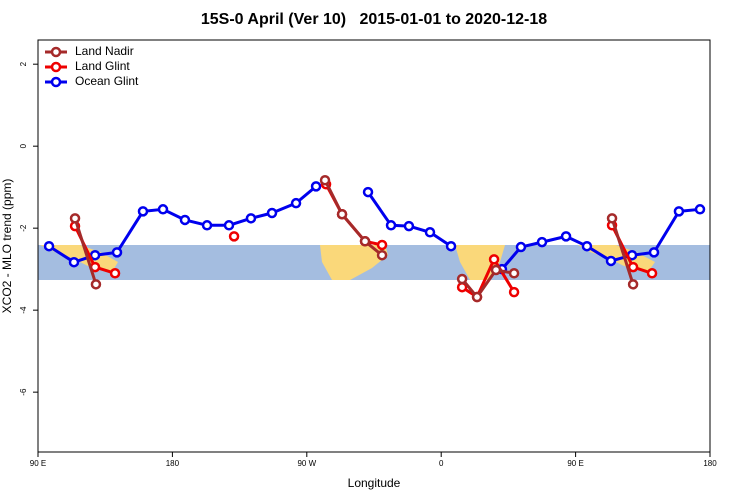 The width and height of the screenshot is (750, 500). Describe the element at coordinates (306, 463) in the screenshot. I see `x-tick-label: 90 W` at that location.